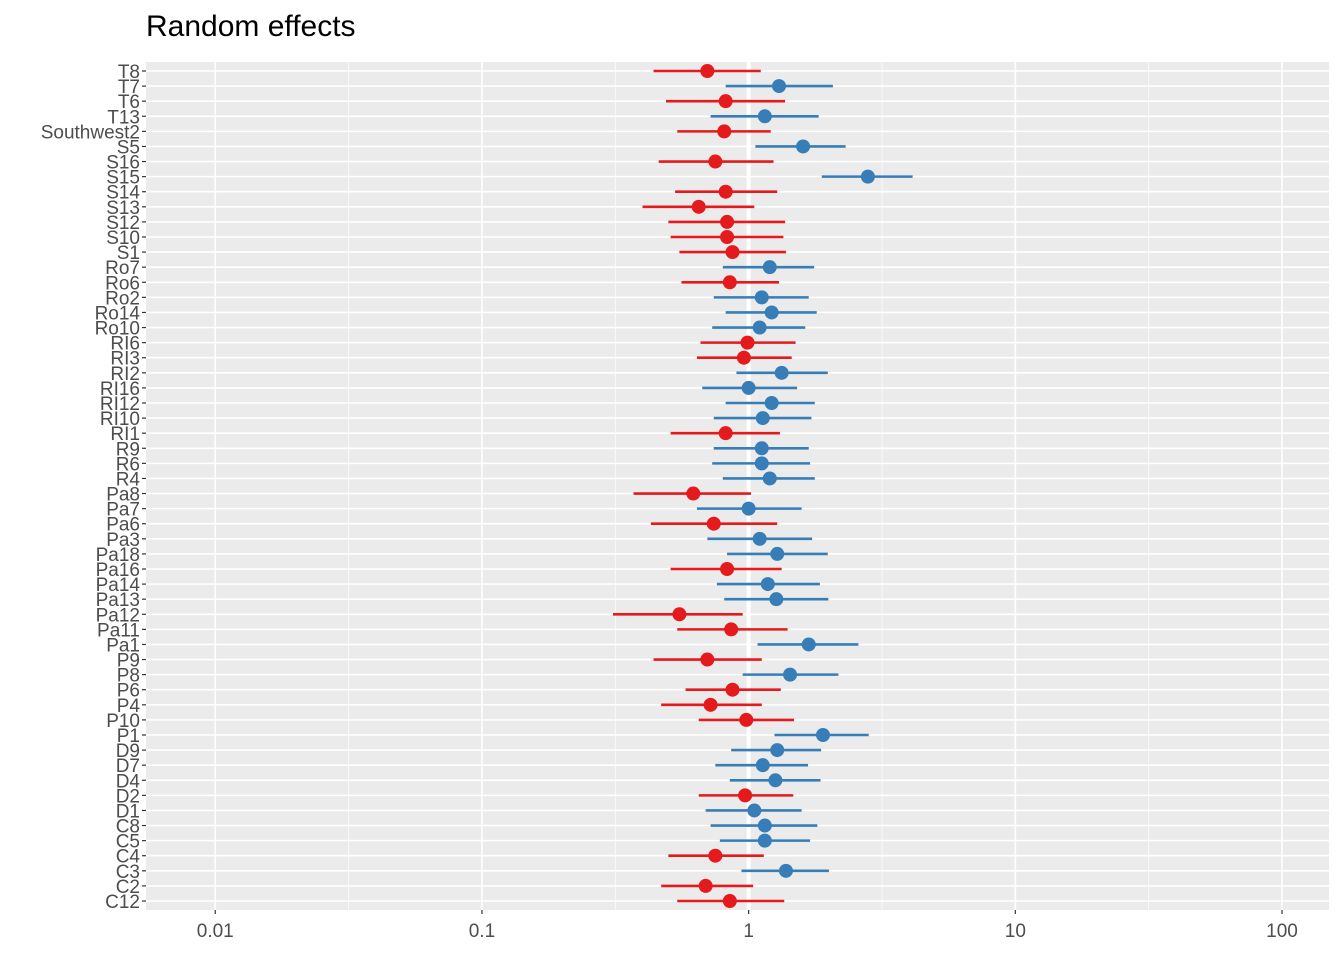 The height and width of the screenshot is (960, 1344). I want to click on point-R9, so click(761, 448).